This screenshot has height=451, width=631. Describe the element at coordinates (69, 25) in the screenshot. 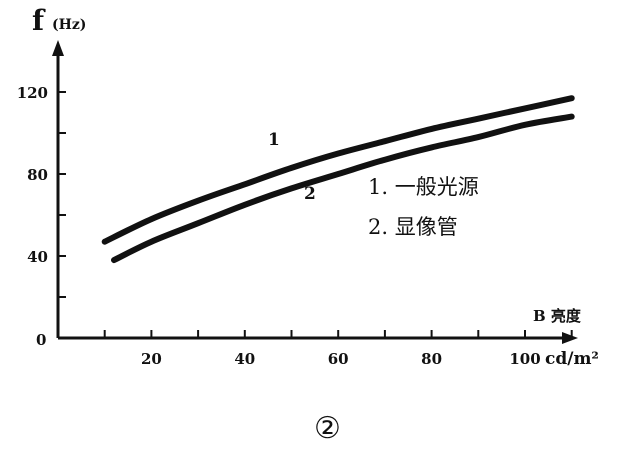

I see `y-axis-unit: (Hz)` at that location.